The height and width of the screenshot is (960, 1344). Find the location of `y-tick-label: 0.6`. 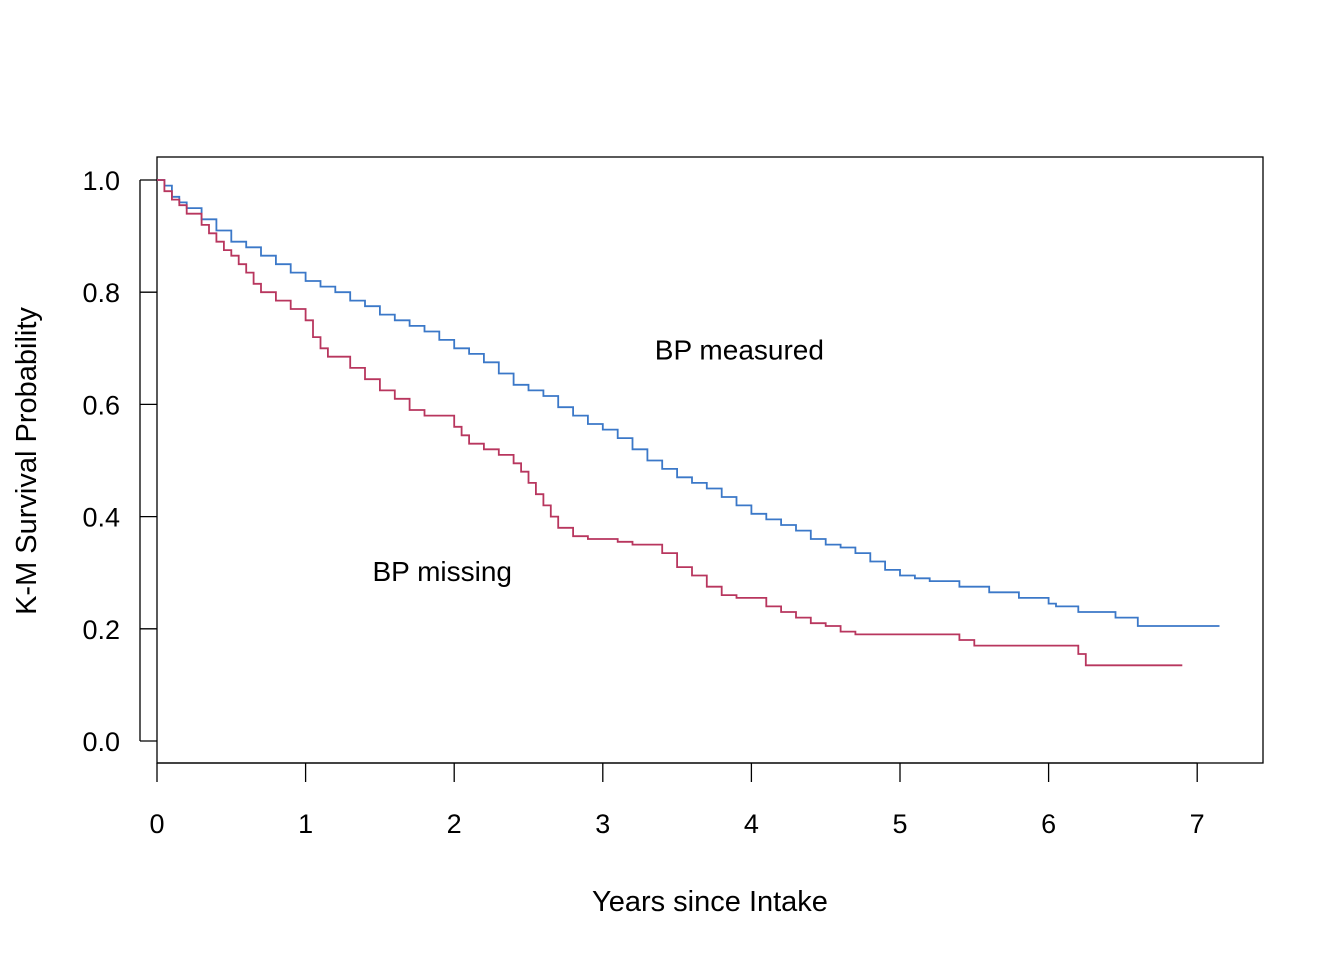

y-tick-label: 0.6 is located at coordinates (101, 405).